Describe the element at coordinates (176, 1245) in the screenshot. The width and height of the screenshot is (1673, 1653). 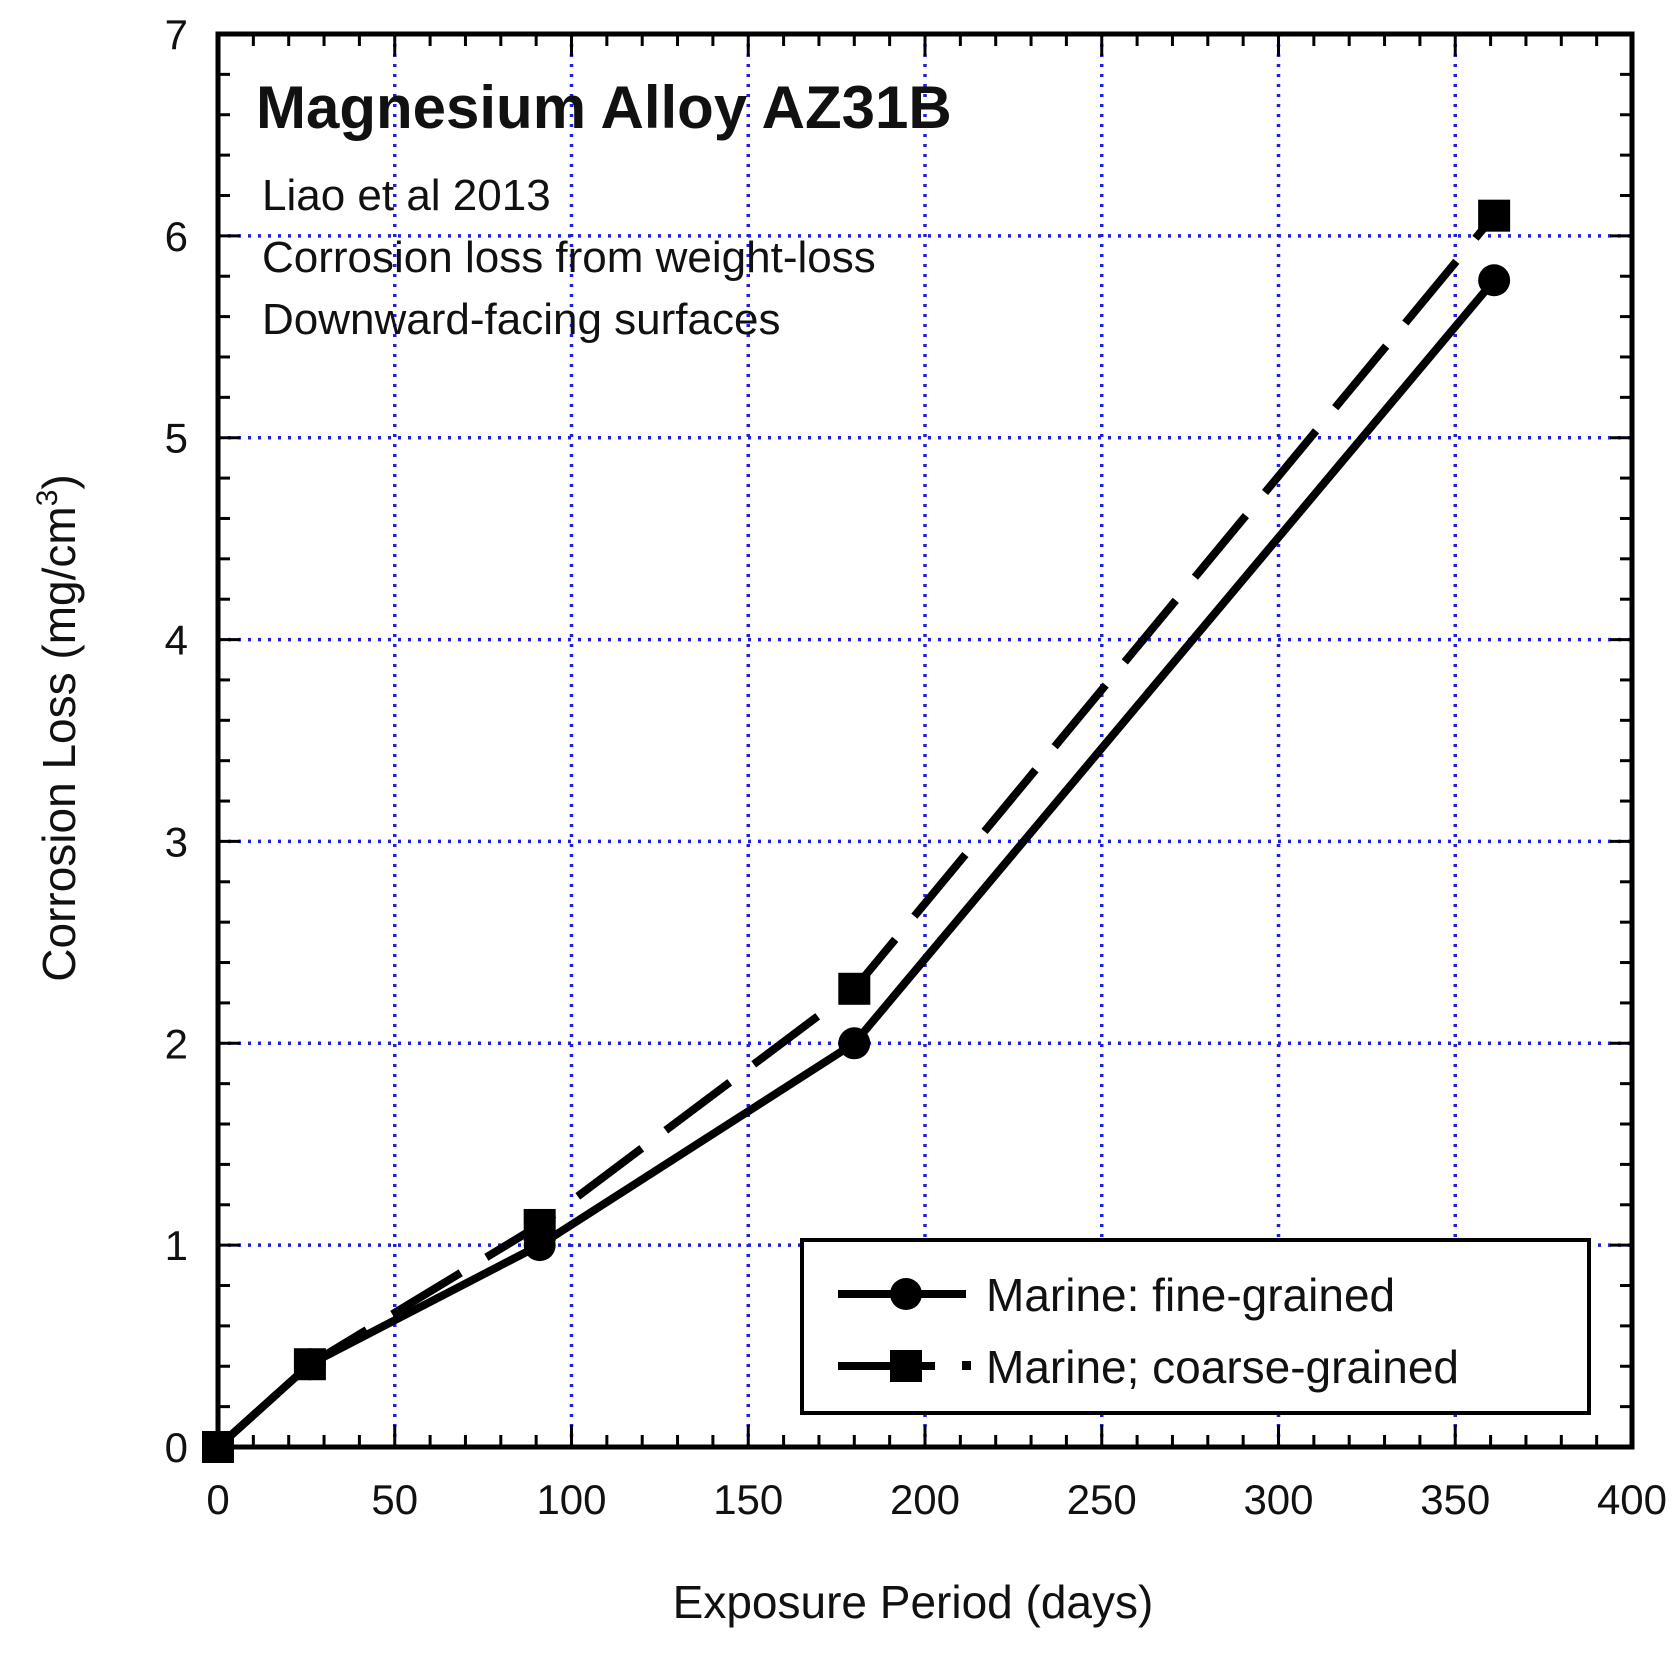
I see `y-tick-label: 1` at that location.